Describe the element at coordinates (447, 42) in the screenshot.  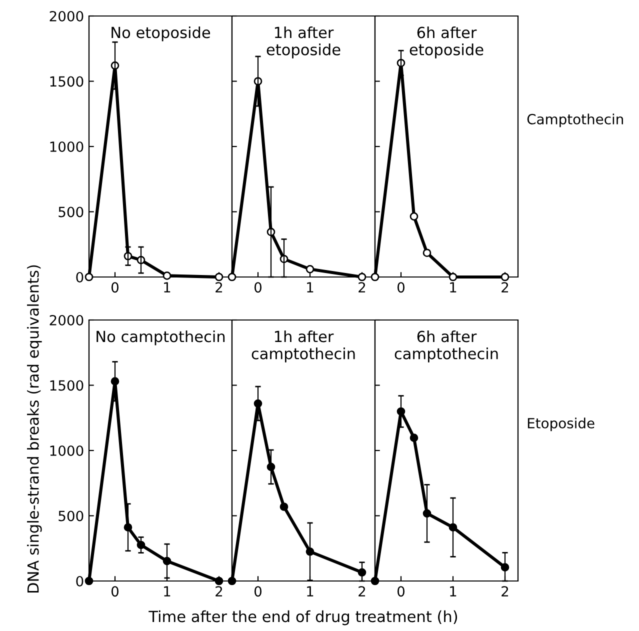
I see `text: 6h after etoposide` at that location.